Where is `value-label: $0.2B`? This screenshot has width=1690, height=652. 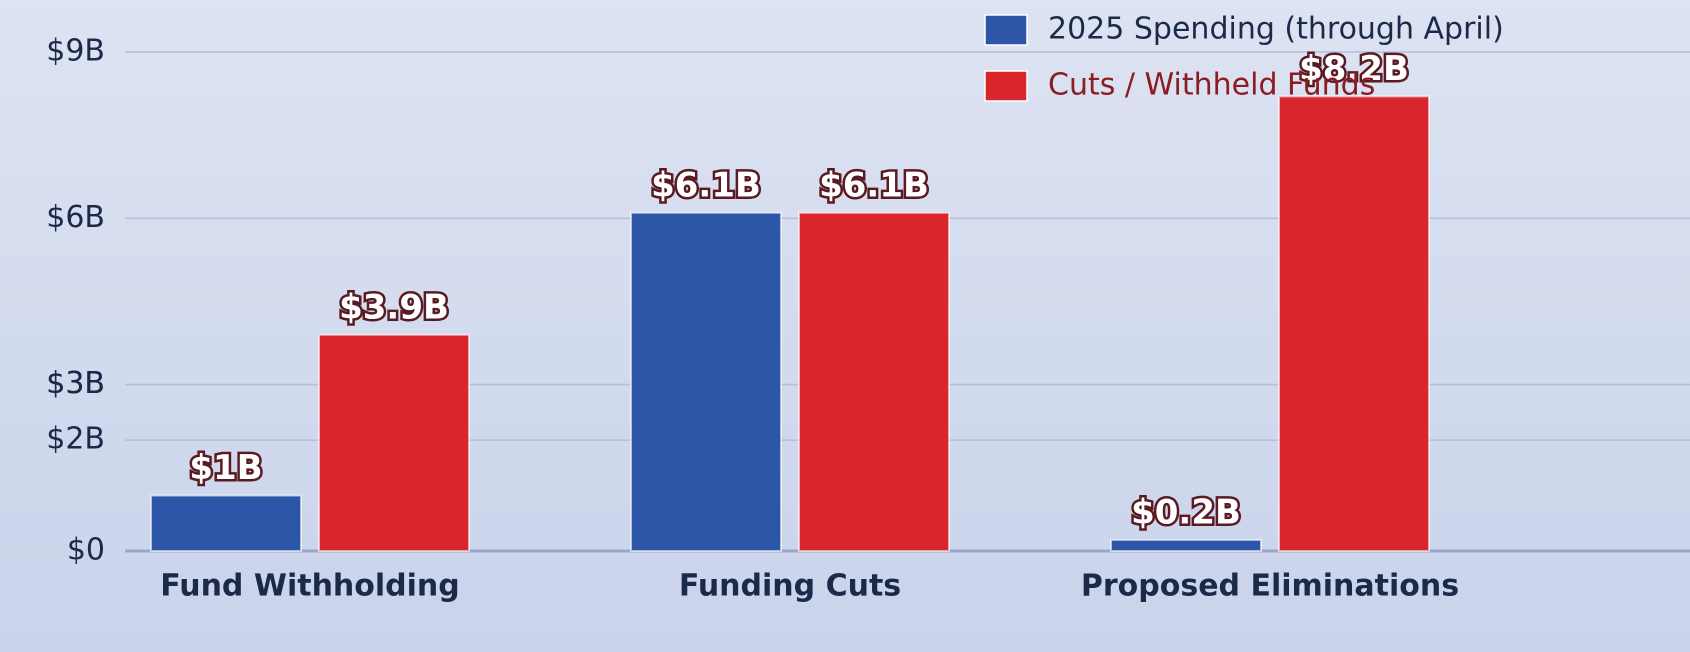 value-label: $0.2B is located at coordinates (1186, 512).